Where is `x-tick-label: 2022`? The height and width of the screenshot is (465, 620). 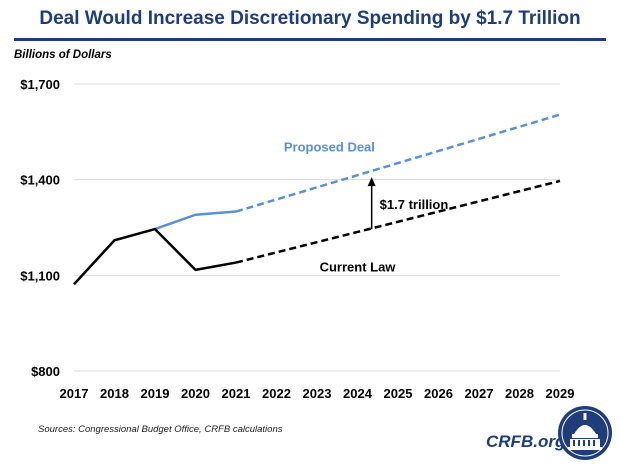 x-tick-label: 2022 is located at coordinates (276, 393).